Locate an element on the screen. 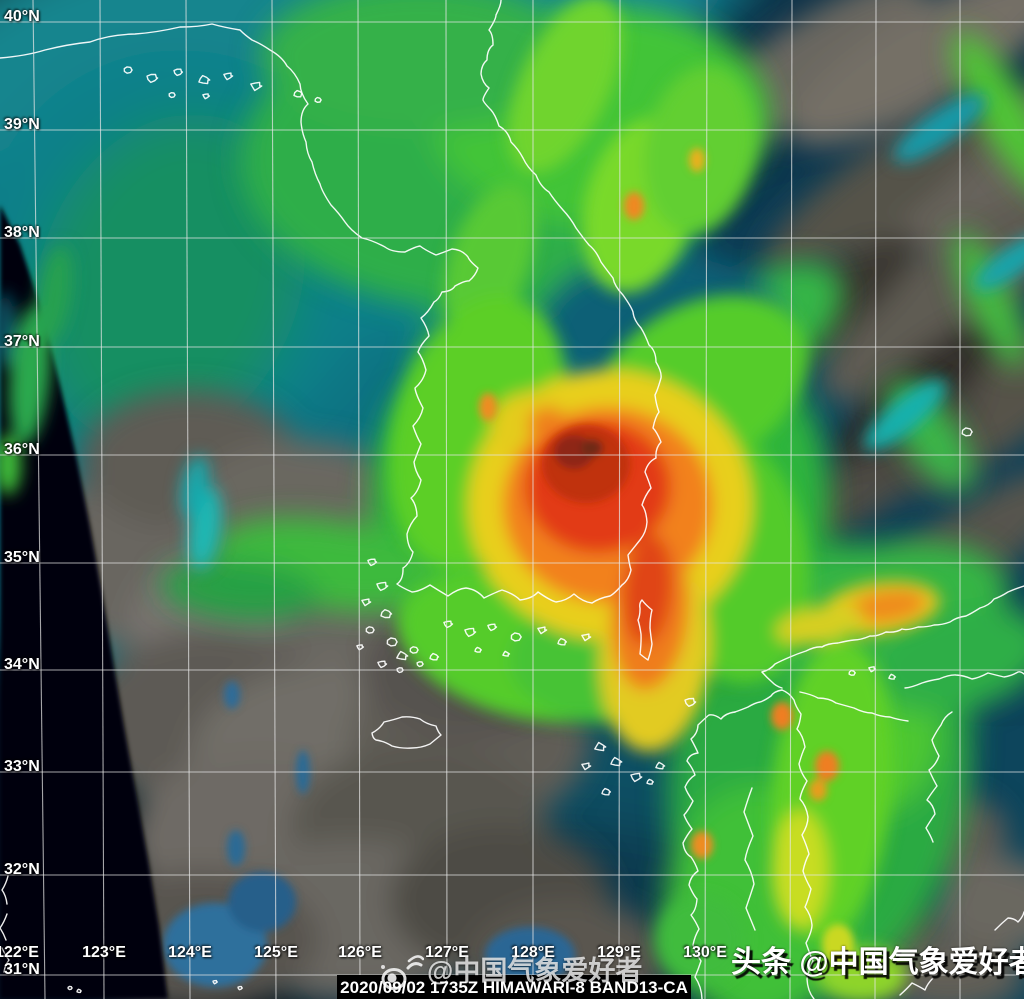  lon-label-129e: 129°E is located at coordinates (619, 952).